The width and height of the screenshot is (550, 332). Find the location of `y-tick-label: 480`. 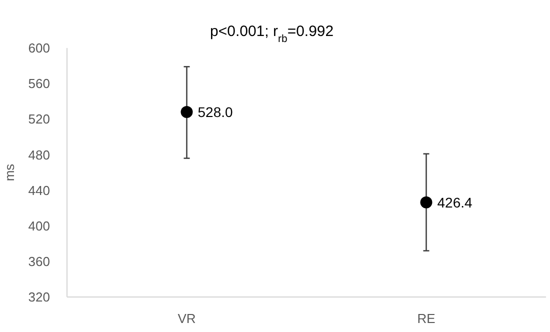

y-tick-label: 480 is located at coordinates (39, 154).